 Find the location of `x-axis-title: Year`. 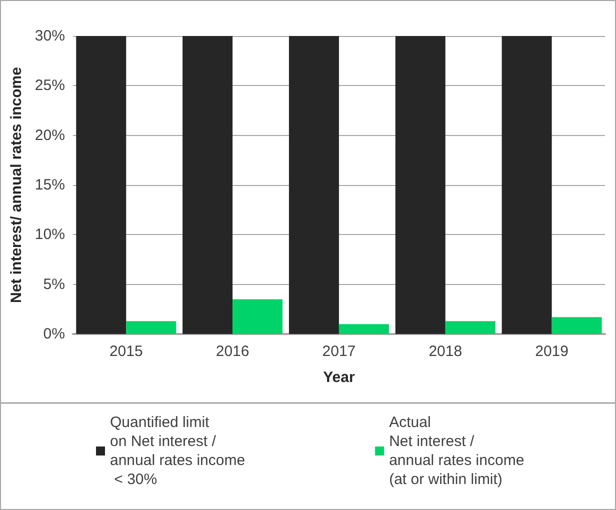

x-axis-title: Year is located at coordinates (339, 377).